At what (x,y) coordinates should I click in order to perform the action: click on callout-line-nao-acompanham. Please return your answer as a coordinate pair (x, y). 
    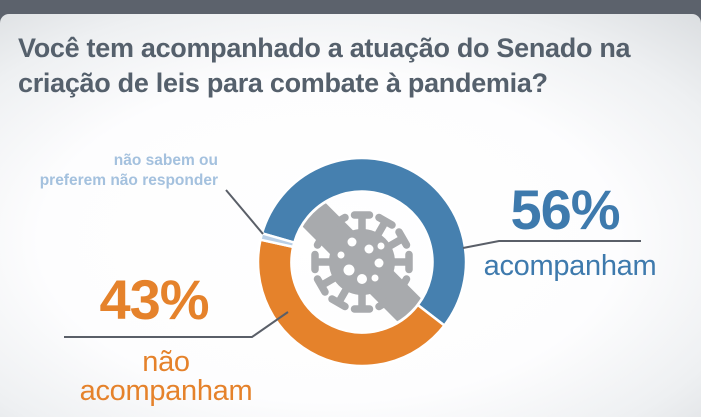
    Looking at the image, I should click on (176, 324).